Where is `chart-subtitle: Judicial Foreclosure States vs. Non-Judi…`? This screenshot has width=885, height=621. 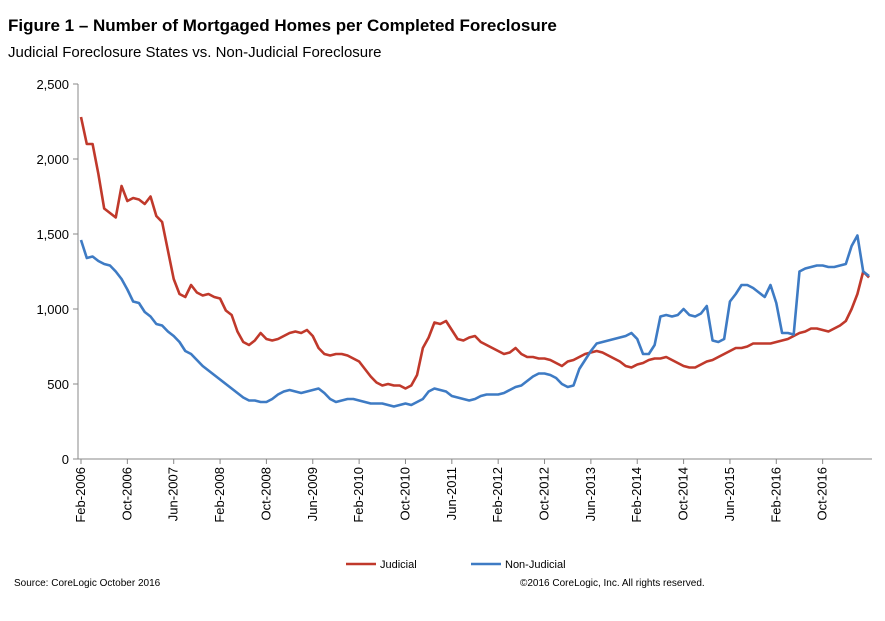
chart-subtitle: Judicial Foreclosure States vs. Non-Judi… is located at coordinates (195, 52).